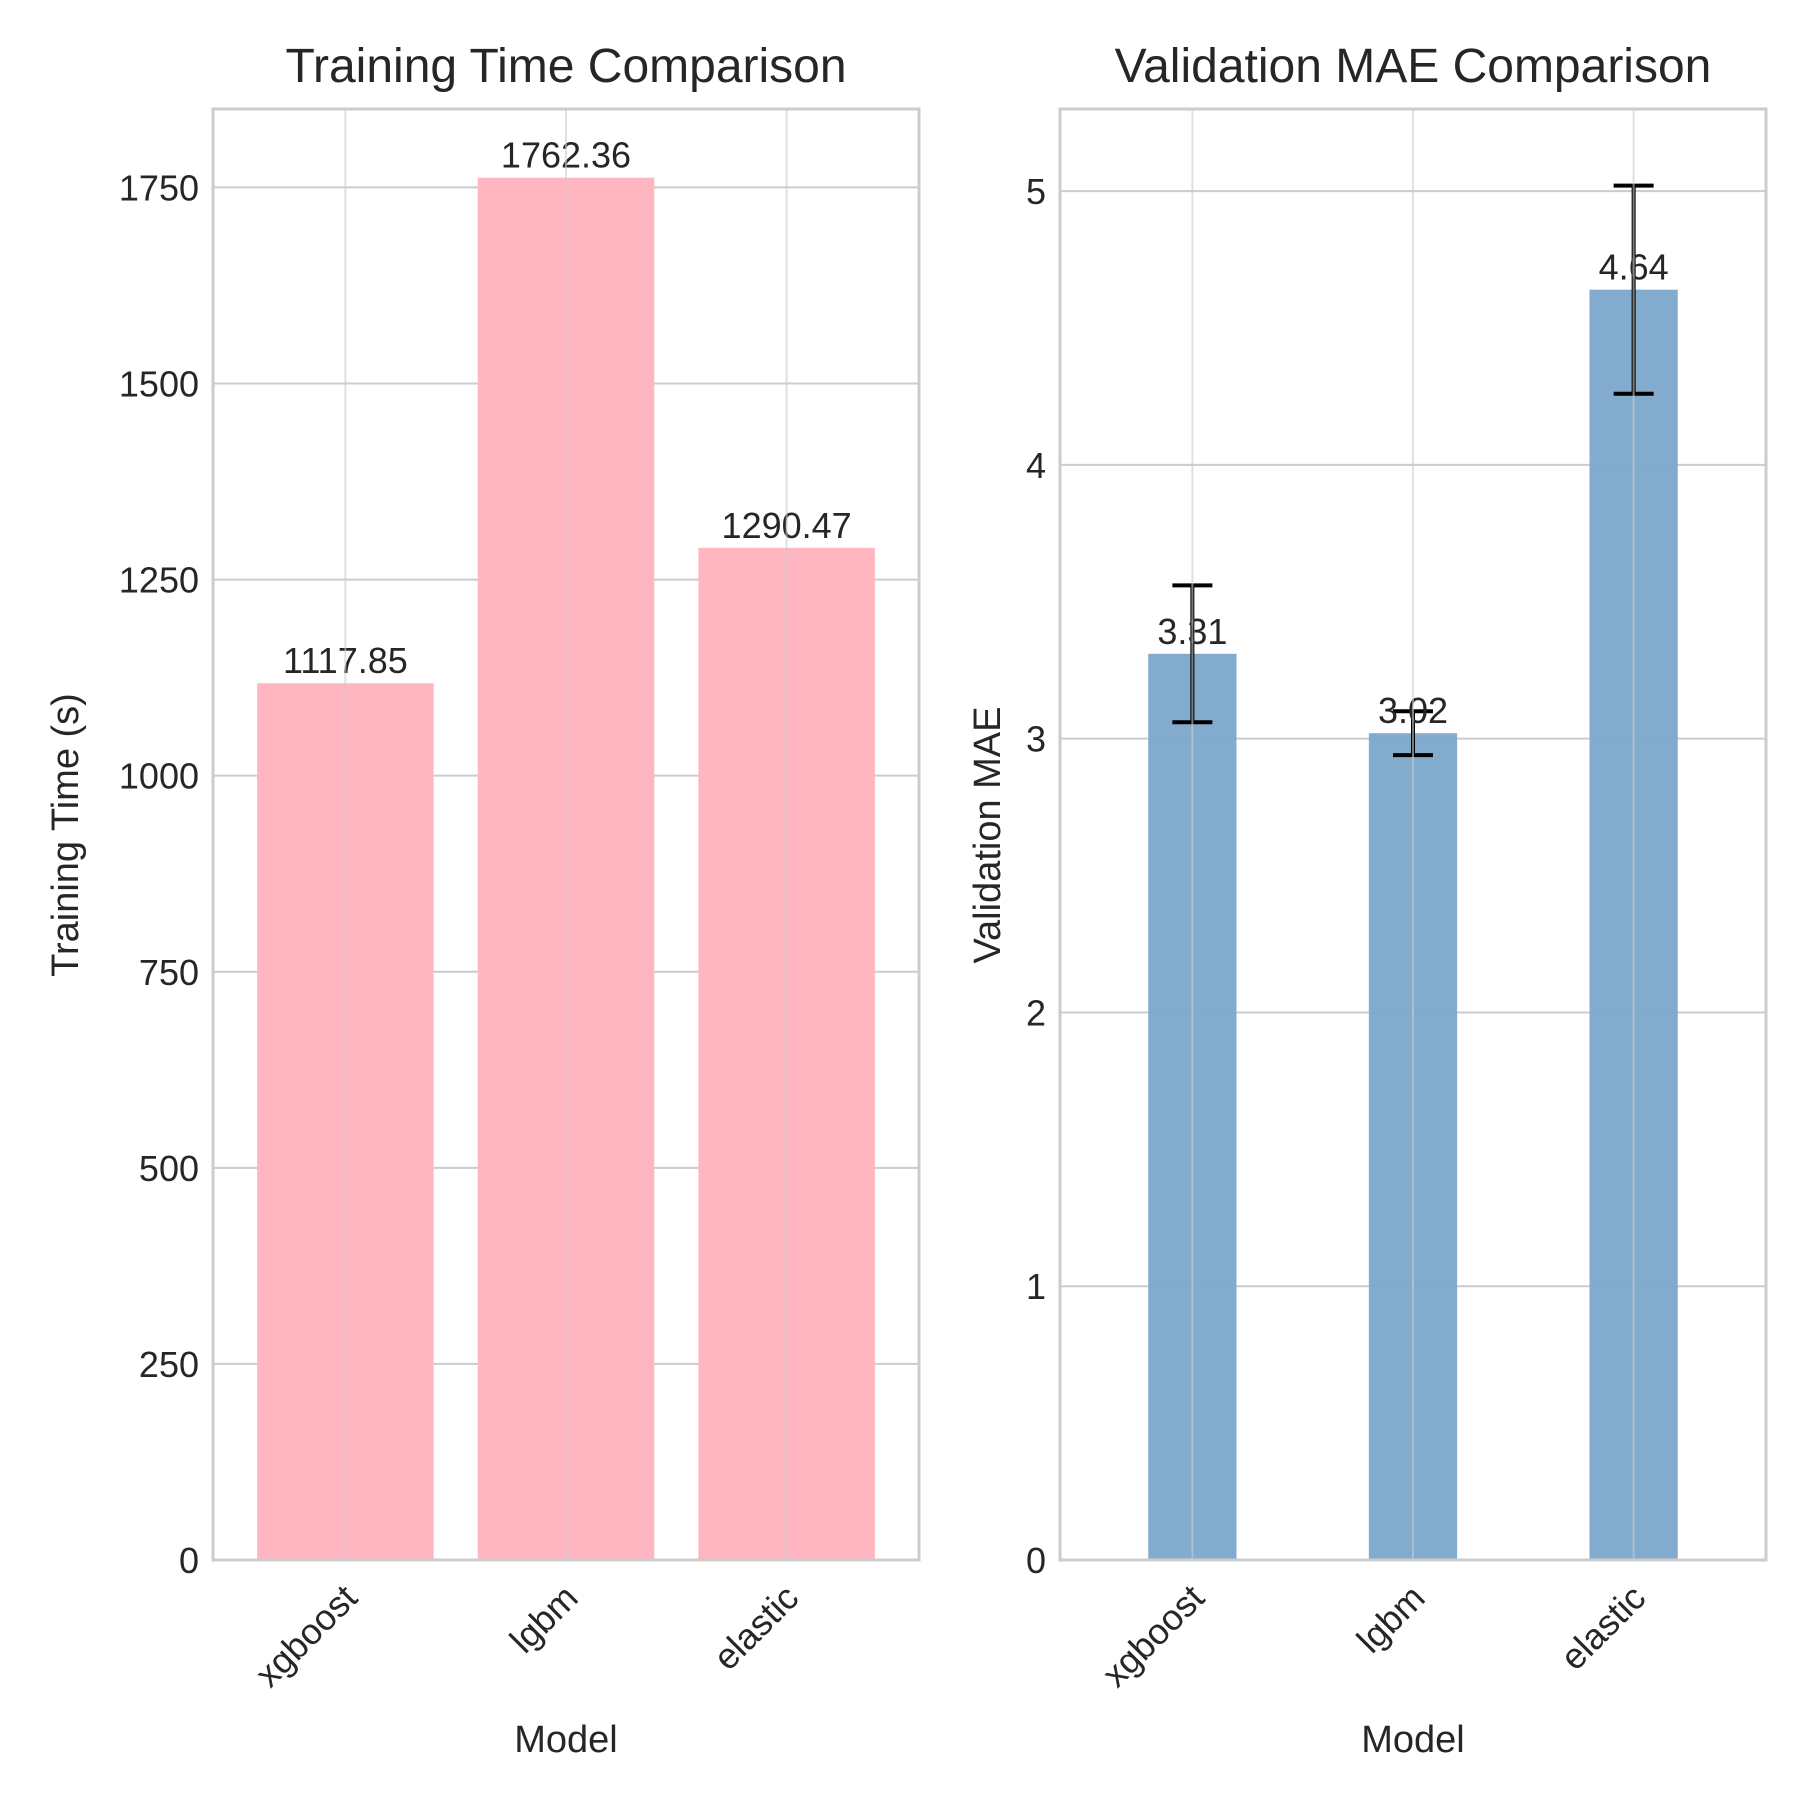 The width and height of the screenshot is (1800, 1805). I want to click on chart-title: Training Time Comparison, so click(565, 66).